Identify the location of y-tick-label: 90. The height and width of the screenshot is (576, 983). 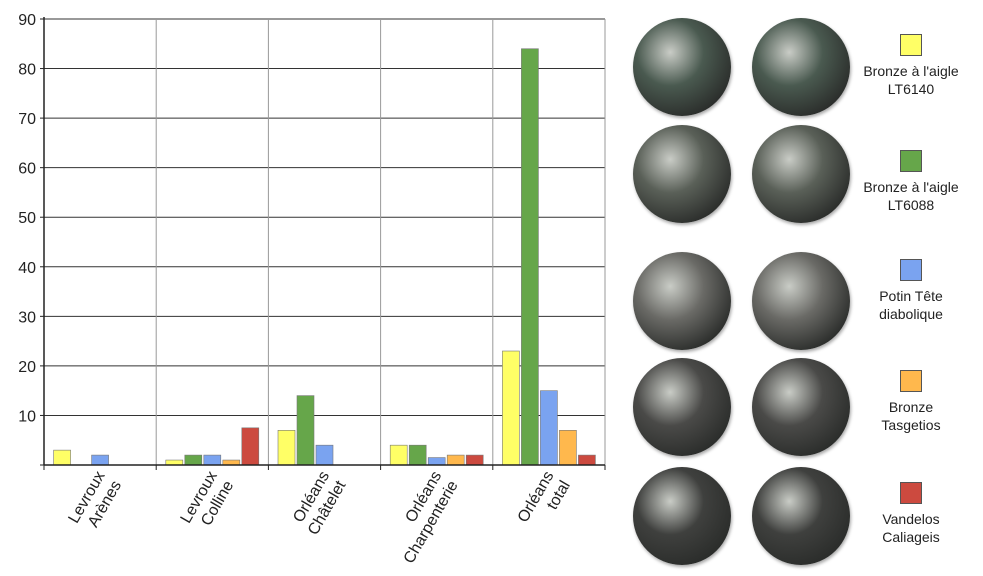
(27, 20).